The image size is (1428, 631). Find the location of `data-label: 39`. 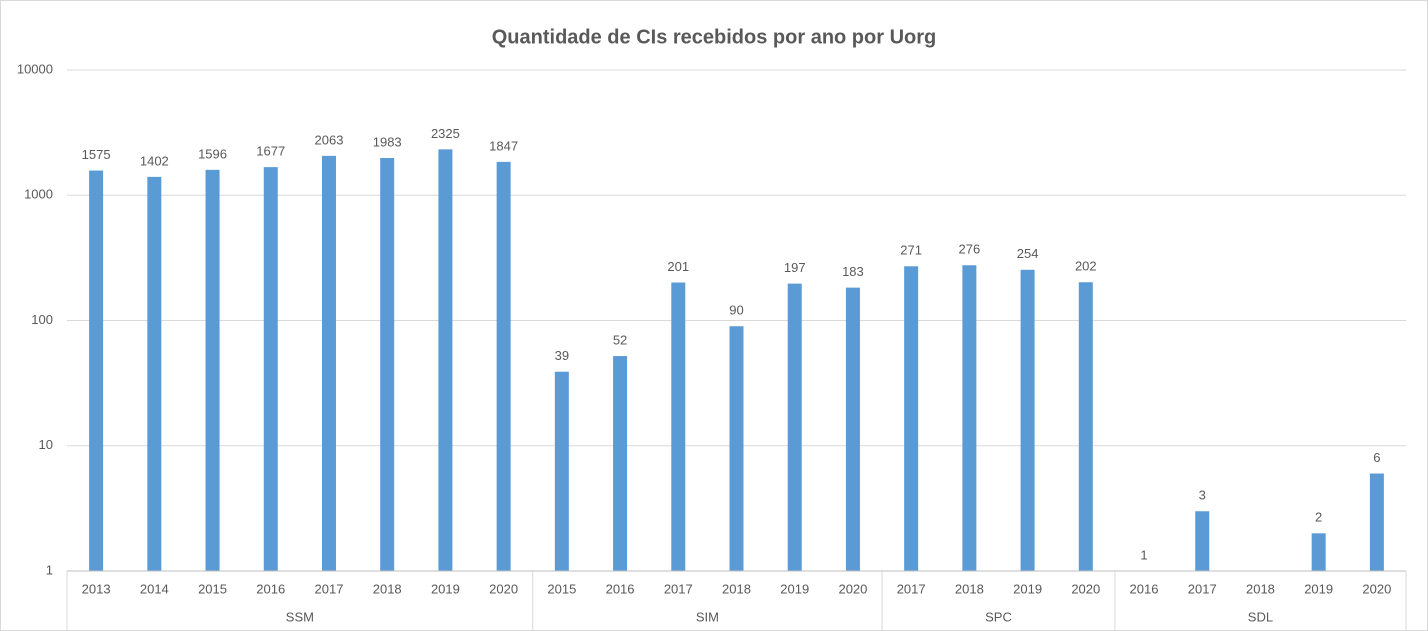

data-label: 39 is located at coordinates (562, 355).